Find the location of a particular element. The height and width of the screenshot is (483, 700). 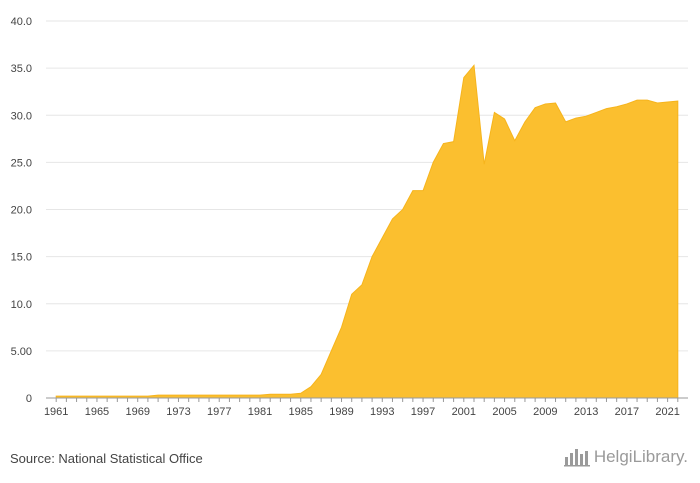

x-tick-label: 2001 is located at coordinates (464, 412).